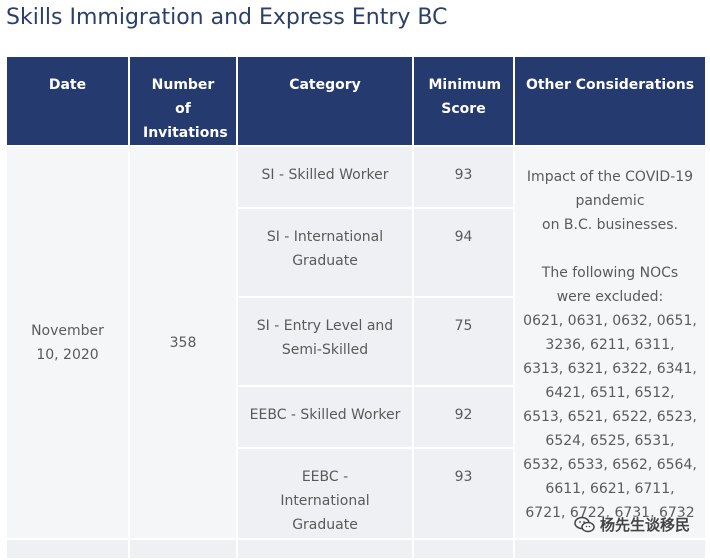 This screenshot has width=710, height=560. What do you see at coordinates (325, 177) in the screenshot?
I see `category-cell: SI - Skilled Worker` at bounding box center [325, 177].